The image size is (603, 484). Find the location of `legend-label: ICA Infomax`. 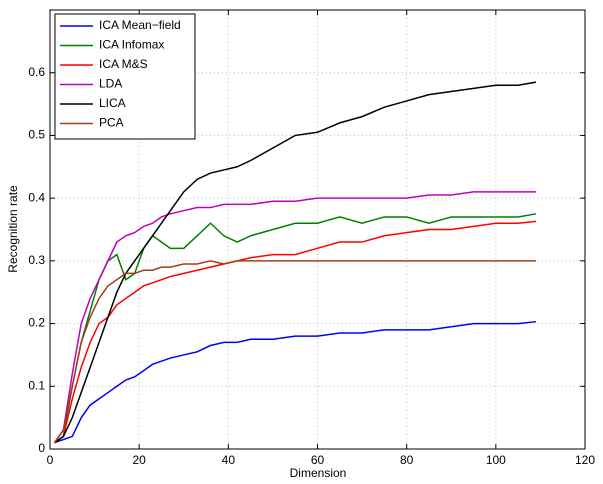

legend-label: ICA Infomax is located at coordinates (131, 45).